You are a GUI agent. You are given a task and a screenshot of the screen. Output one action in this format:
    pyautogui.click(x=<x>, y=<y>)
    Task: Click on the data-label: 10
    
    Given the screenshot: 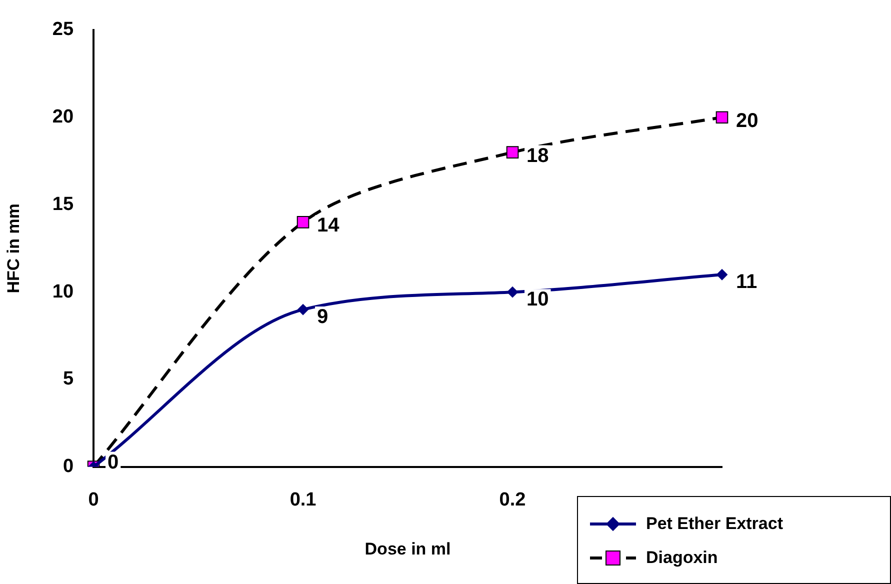 What is the action you would take?
    pyautogui.click(x=537, y=299)
    